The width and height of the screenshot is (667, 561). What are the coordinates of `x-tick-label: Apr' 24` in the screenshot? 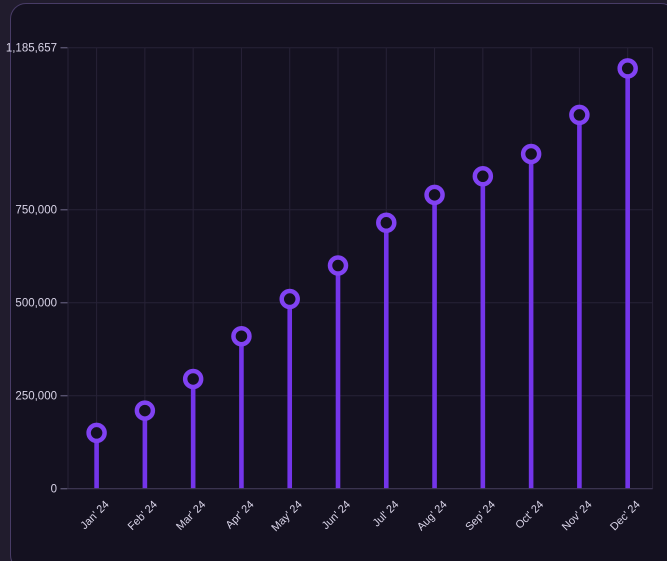 It's located at (240, 515).